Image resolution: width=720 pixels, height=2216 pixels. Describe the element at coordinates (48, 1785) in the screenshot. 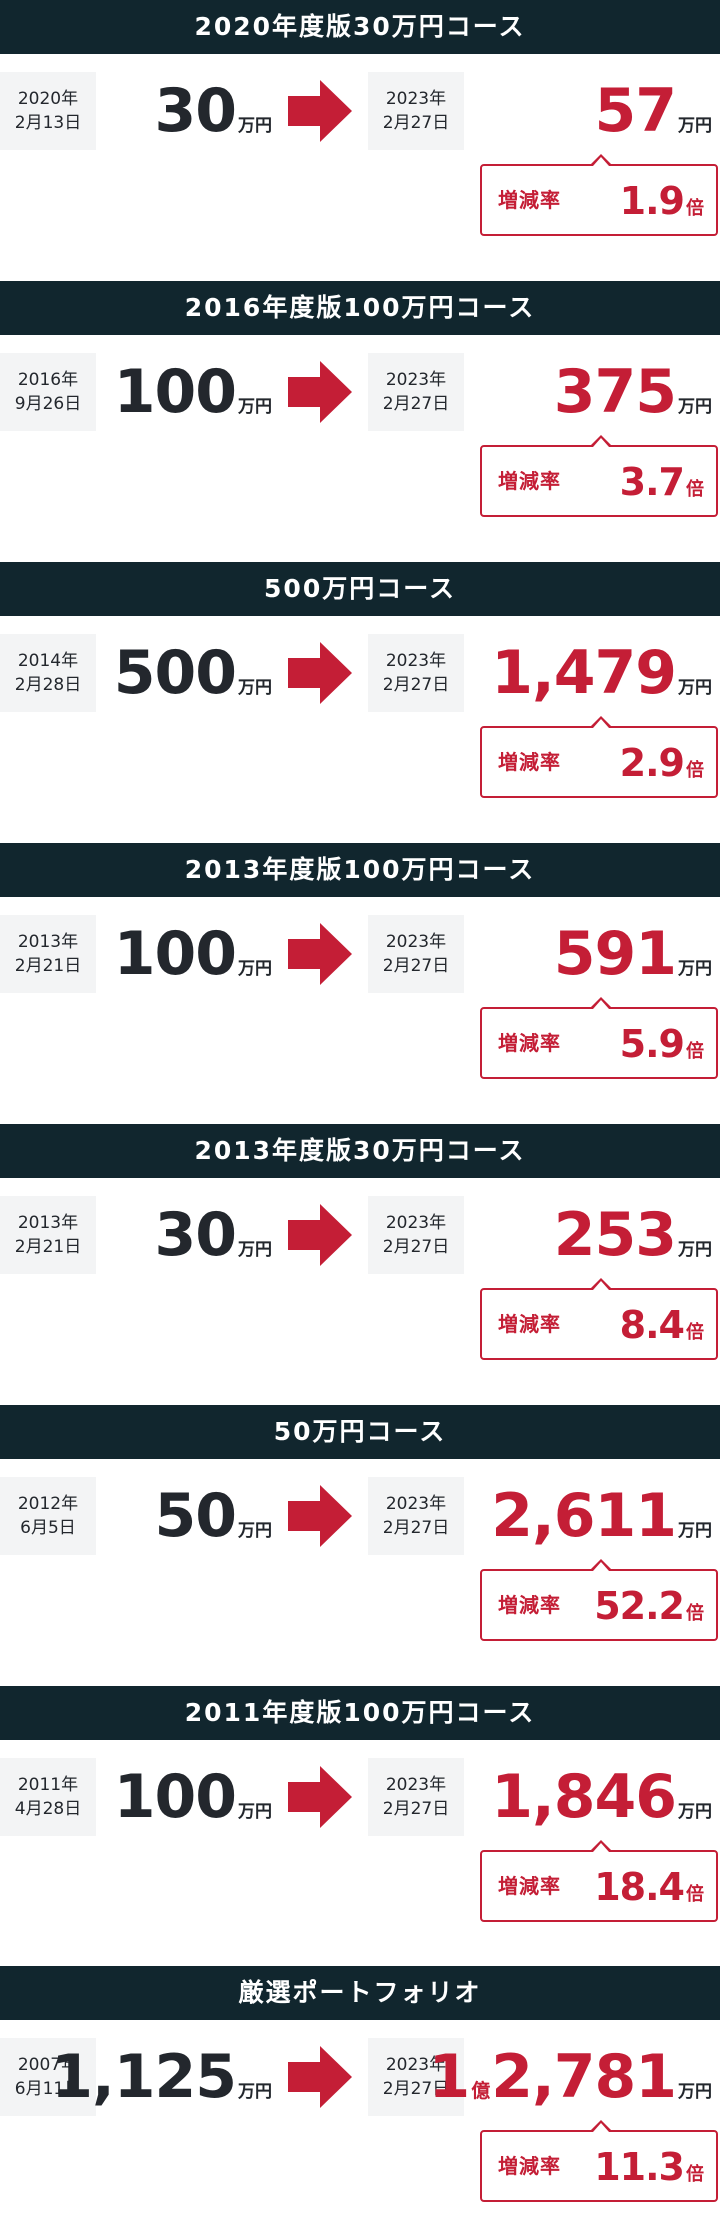

I see `start-date-year: 2011年` at that location.